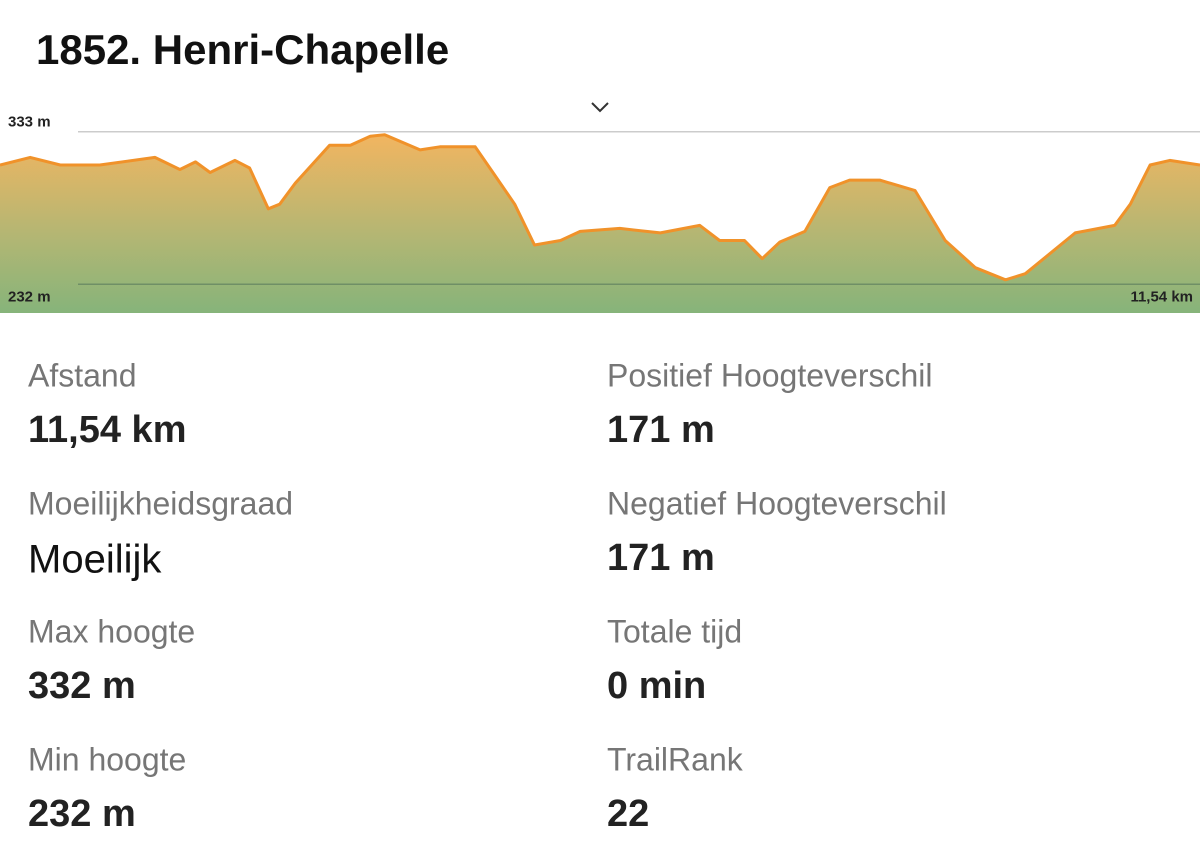 The width and height of the screenshot is (1200, 851). I want to click on stat-label: Moeilijkheidsgraad, so click(160, 503).